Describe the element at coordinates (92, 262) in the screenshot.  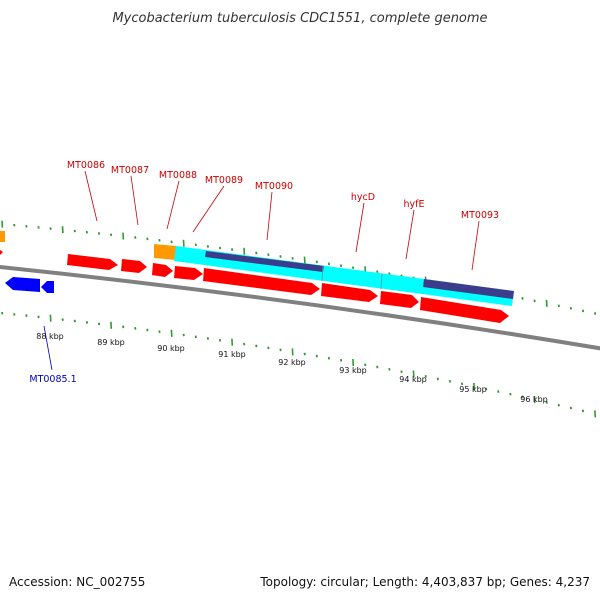
I see `gene-arrow-mt0086` at that location.